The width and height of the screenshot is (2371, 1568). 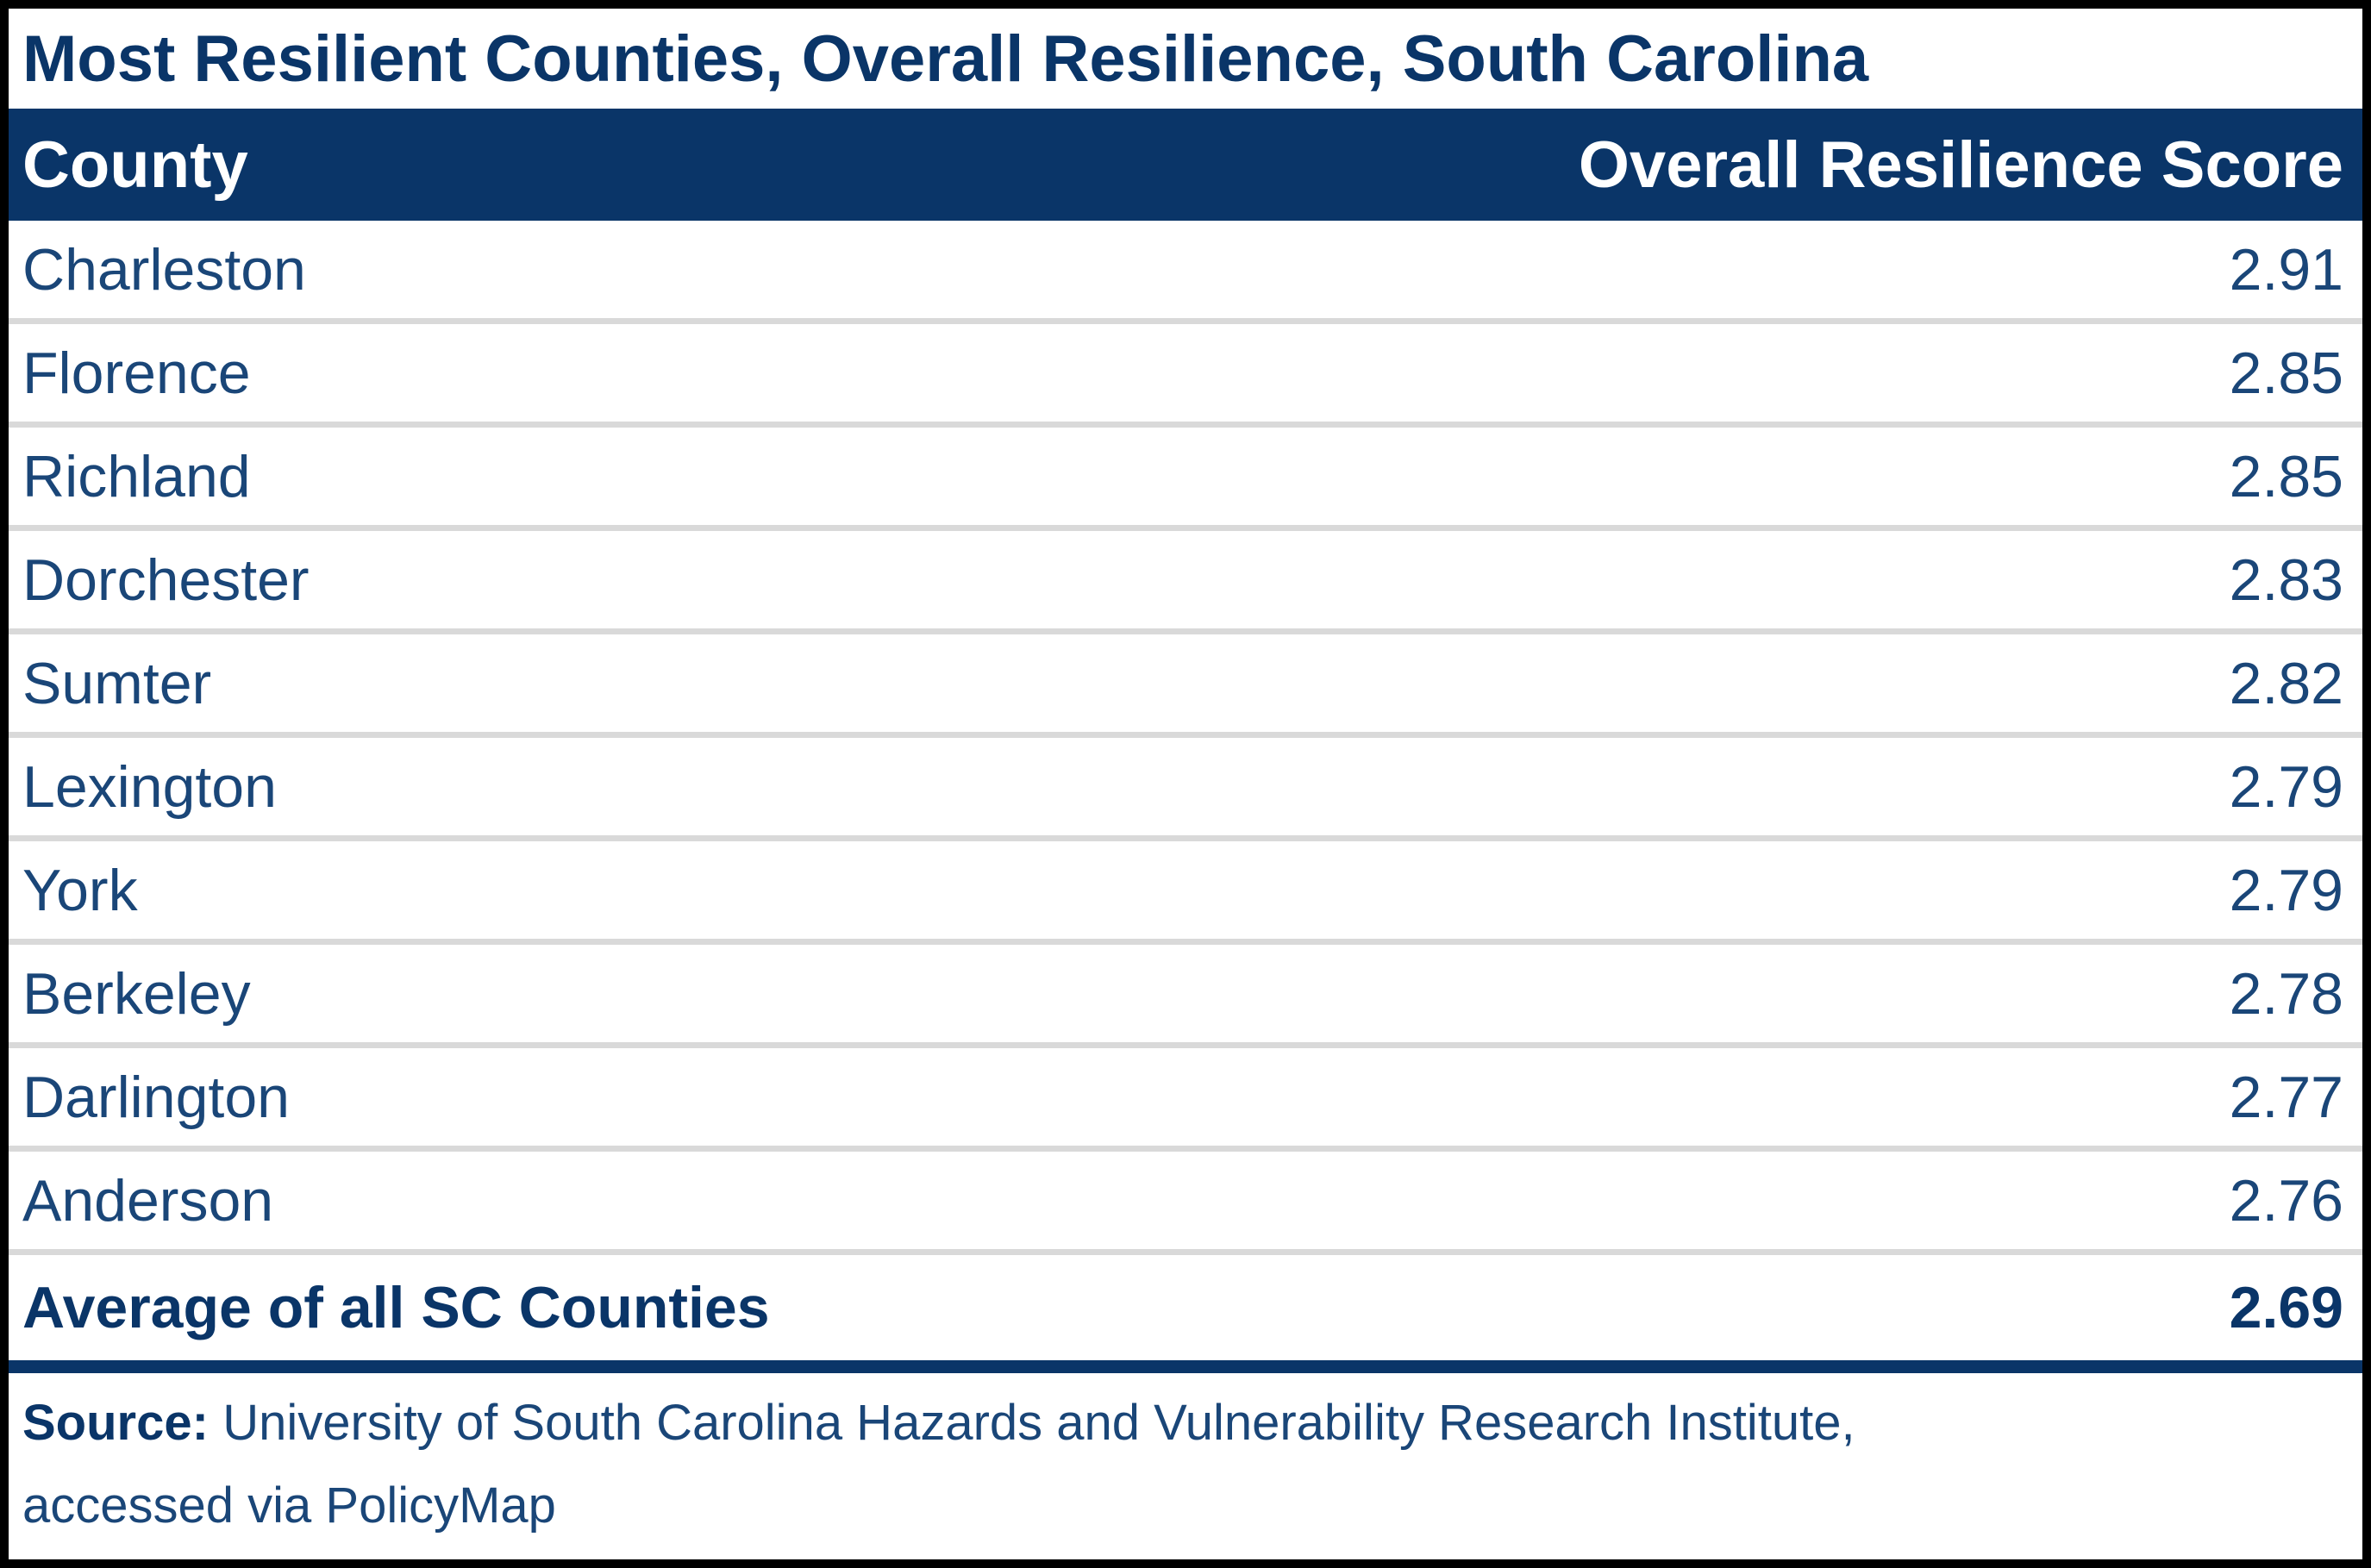 What do you see at coordinates (1960, 165) in the screenshot?
I see `column-header-score: Overall Resilience Score` at bounding box center [1960, 165].